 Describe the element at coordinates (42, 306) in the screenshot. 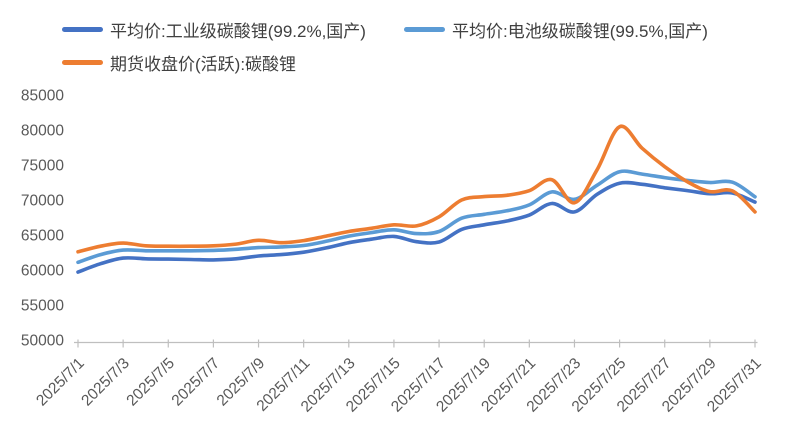

I see `y-axis-tick-label: 55000` at that location.